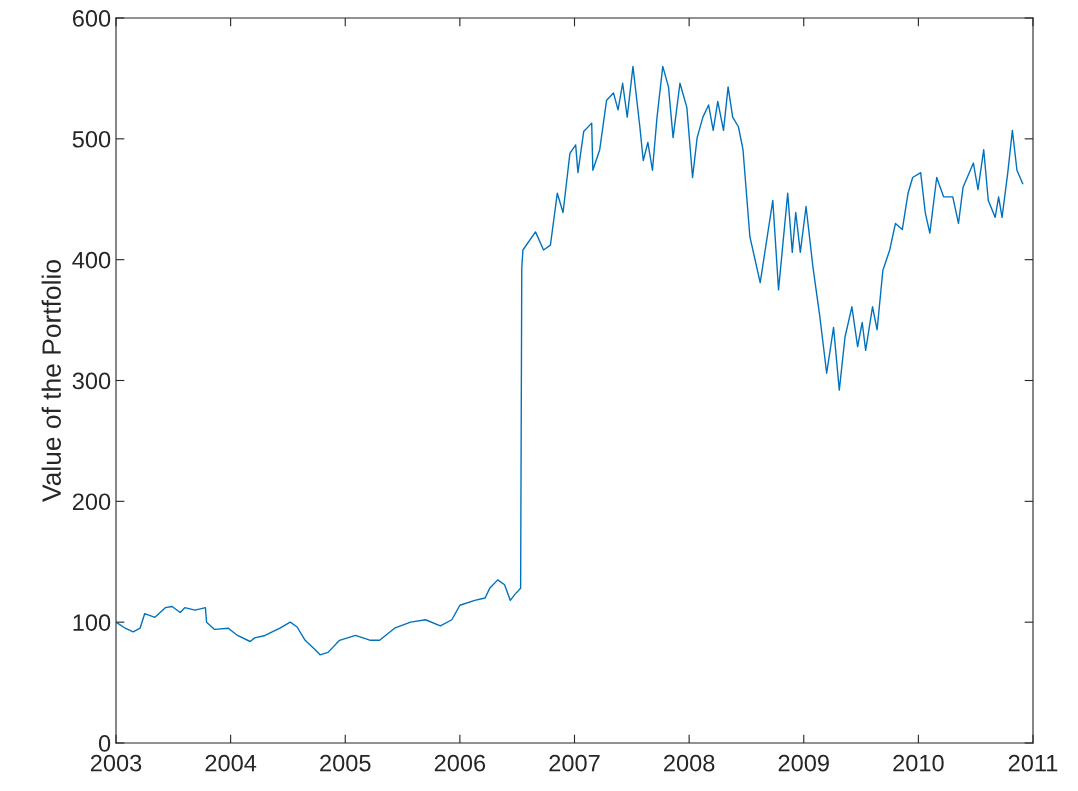  What do you see at coordinates (231, 763) in the screenshot?
I see `x-tick-label: 2004` at bounding box center [231, 763].